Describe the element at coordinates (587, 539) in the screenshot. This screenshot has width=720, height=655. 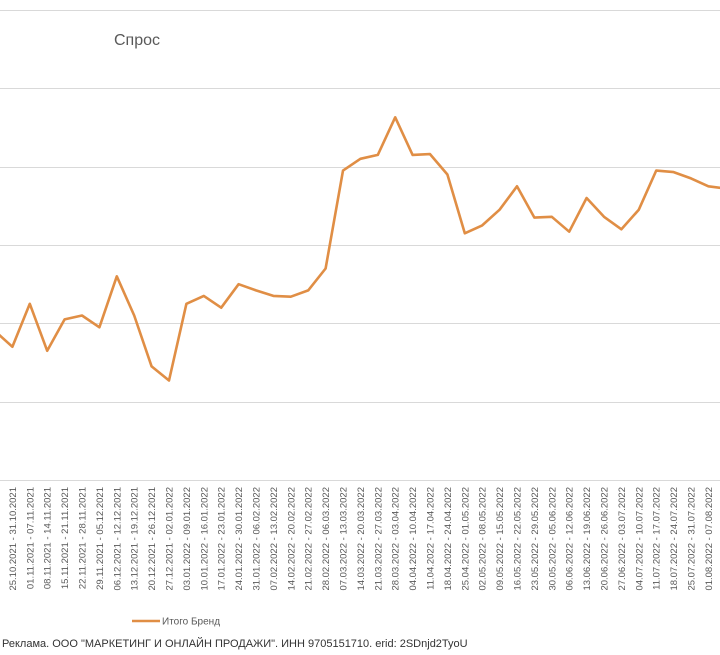
I see `x-tick-label: 13.06.2022 - 19.06.2022` at that location.